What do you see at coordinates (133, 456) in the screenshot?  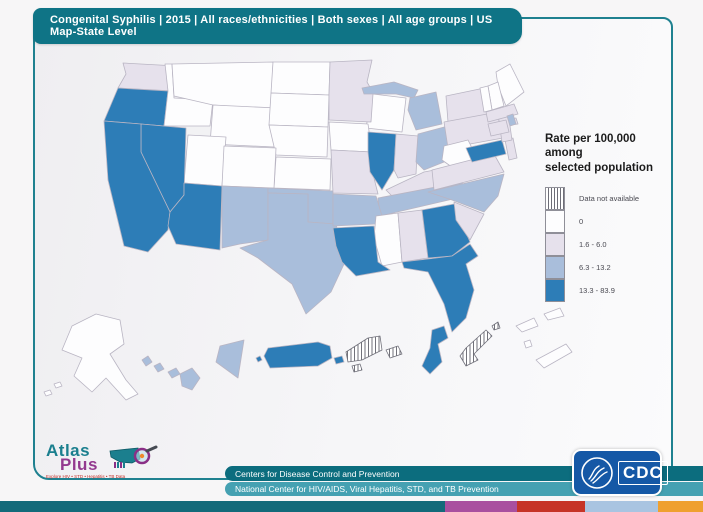 I see `atlas-map-magnifier-icon` at bounding box center [133, 456].